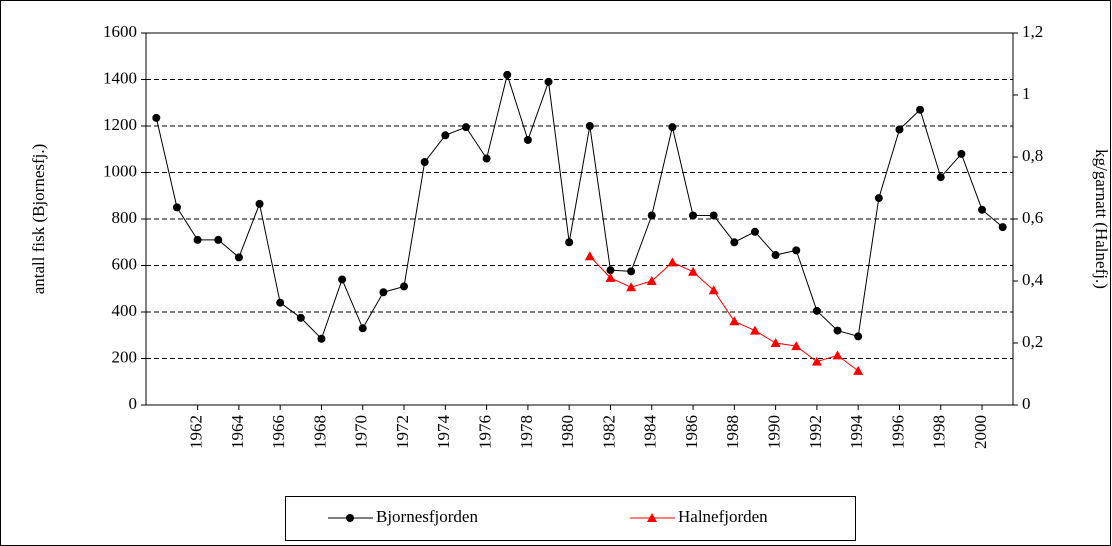 The height and width of the screenshot is (546, 1112). What do you see at coordinates (526, 432) in the screenshot?
I see `x-tick-label: 1978` at bounding box center [526, 432].